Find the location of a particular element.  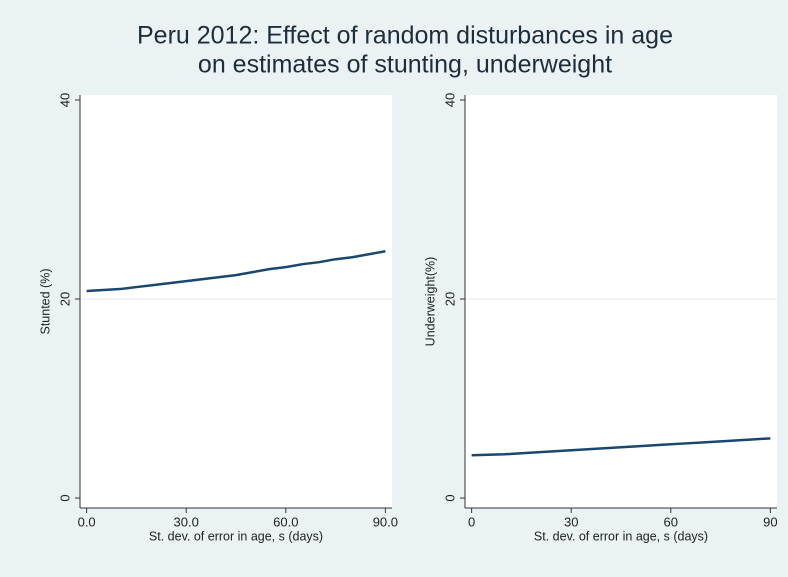

x-tick-label: 90 is located at coordinates (770, 521).